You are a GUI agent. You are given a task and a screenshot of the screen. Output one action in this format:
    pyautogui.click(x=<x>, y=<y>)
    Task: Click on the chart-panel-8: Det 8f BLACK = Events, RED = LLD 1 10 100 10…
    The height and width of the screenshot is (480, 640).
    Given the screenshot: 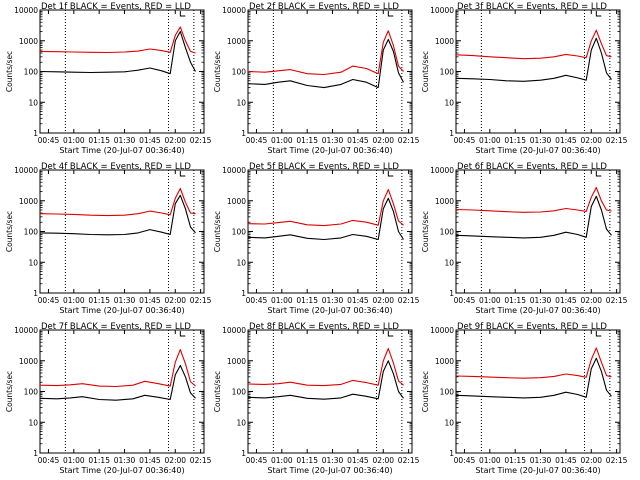 What is the action you would take?
    pyautogui.click(x=316, y=398)
    